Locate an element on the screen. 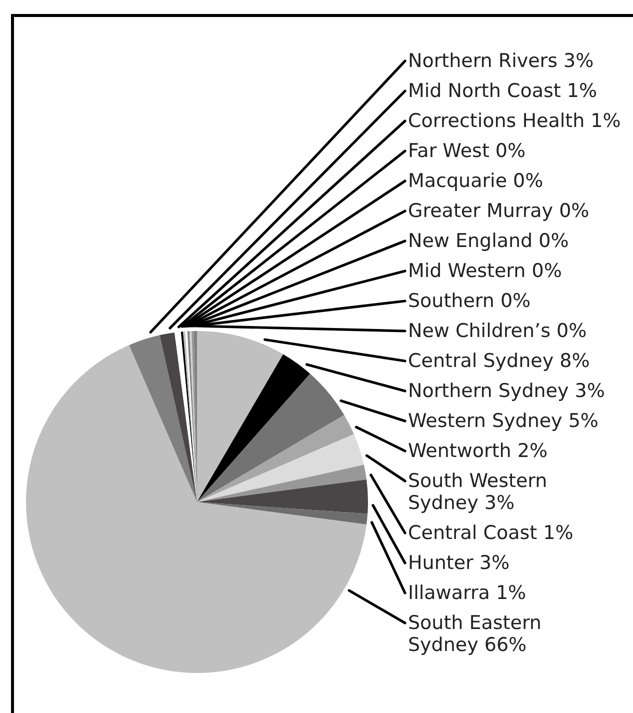  slice-label: Mid Western 0% is located at coordinates (485, 271).